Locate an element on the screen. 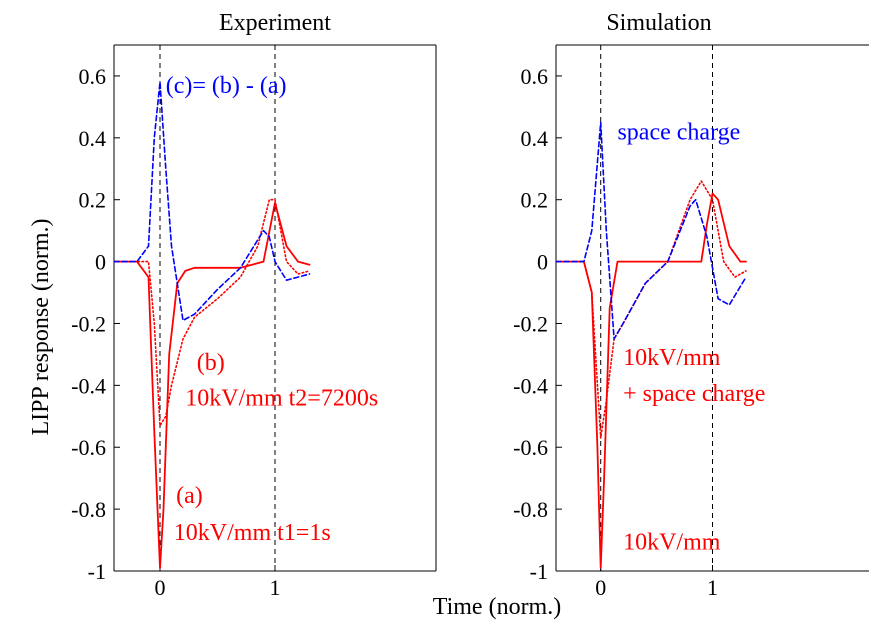 The width and height of the screenshot is (869, 623). simulation-y-tick-label: 0.4 is located at coordinates (535, 138).